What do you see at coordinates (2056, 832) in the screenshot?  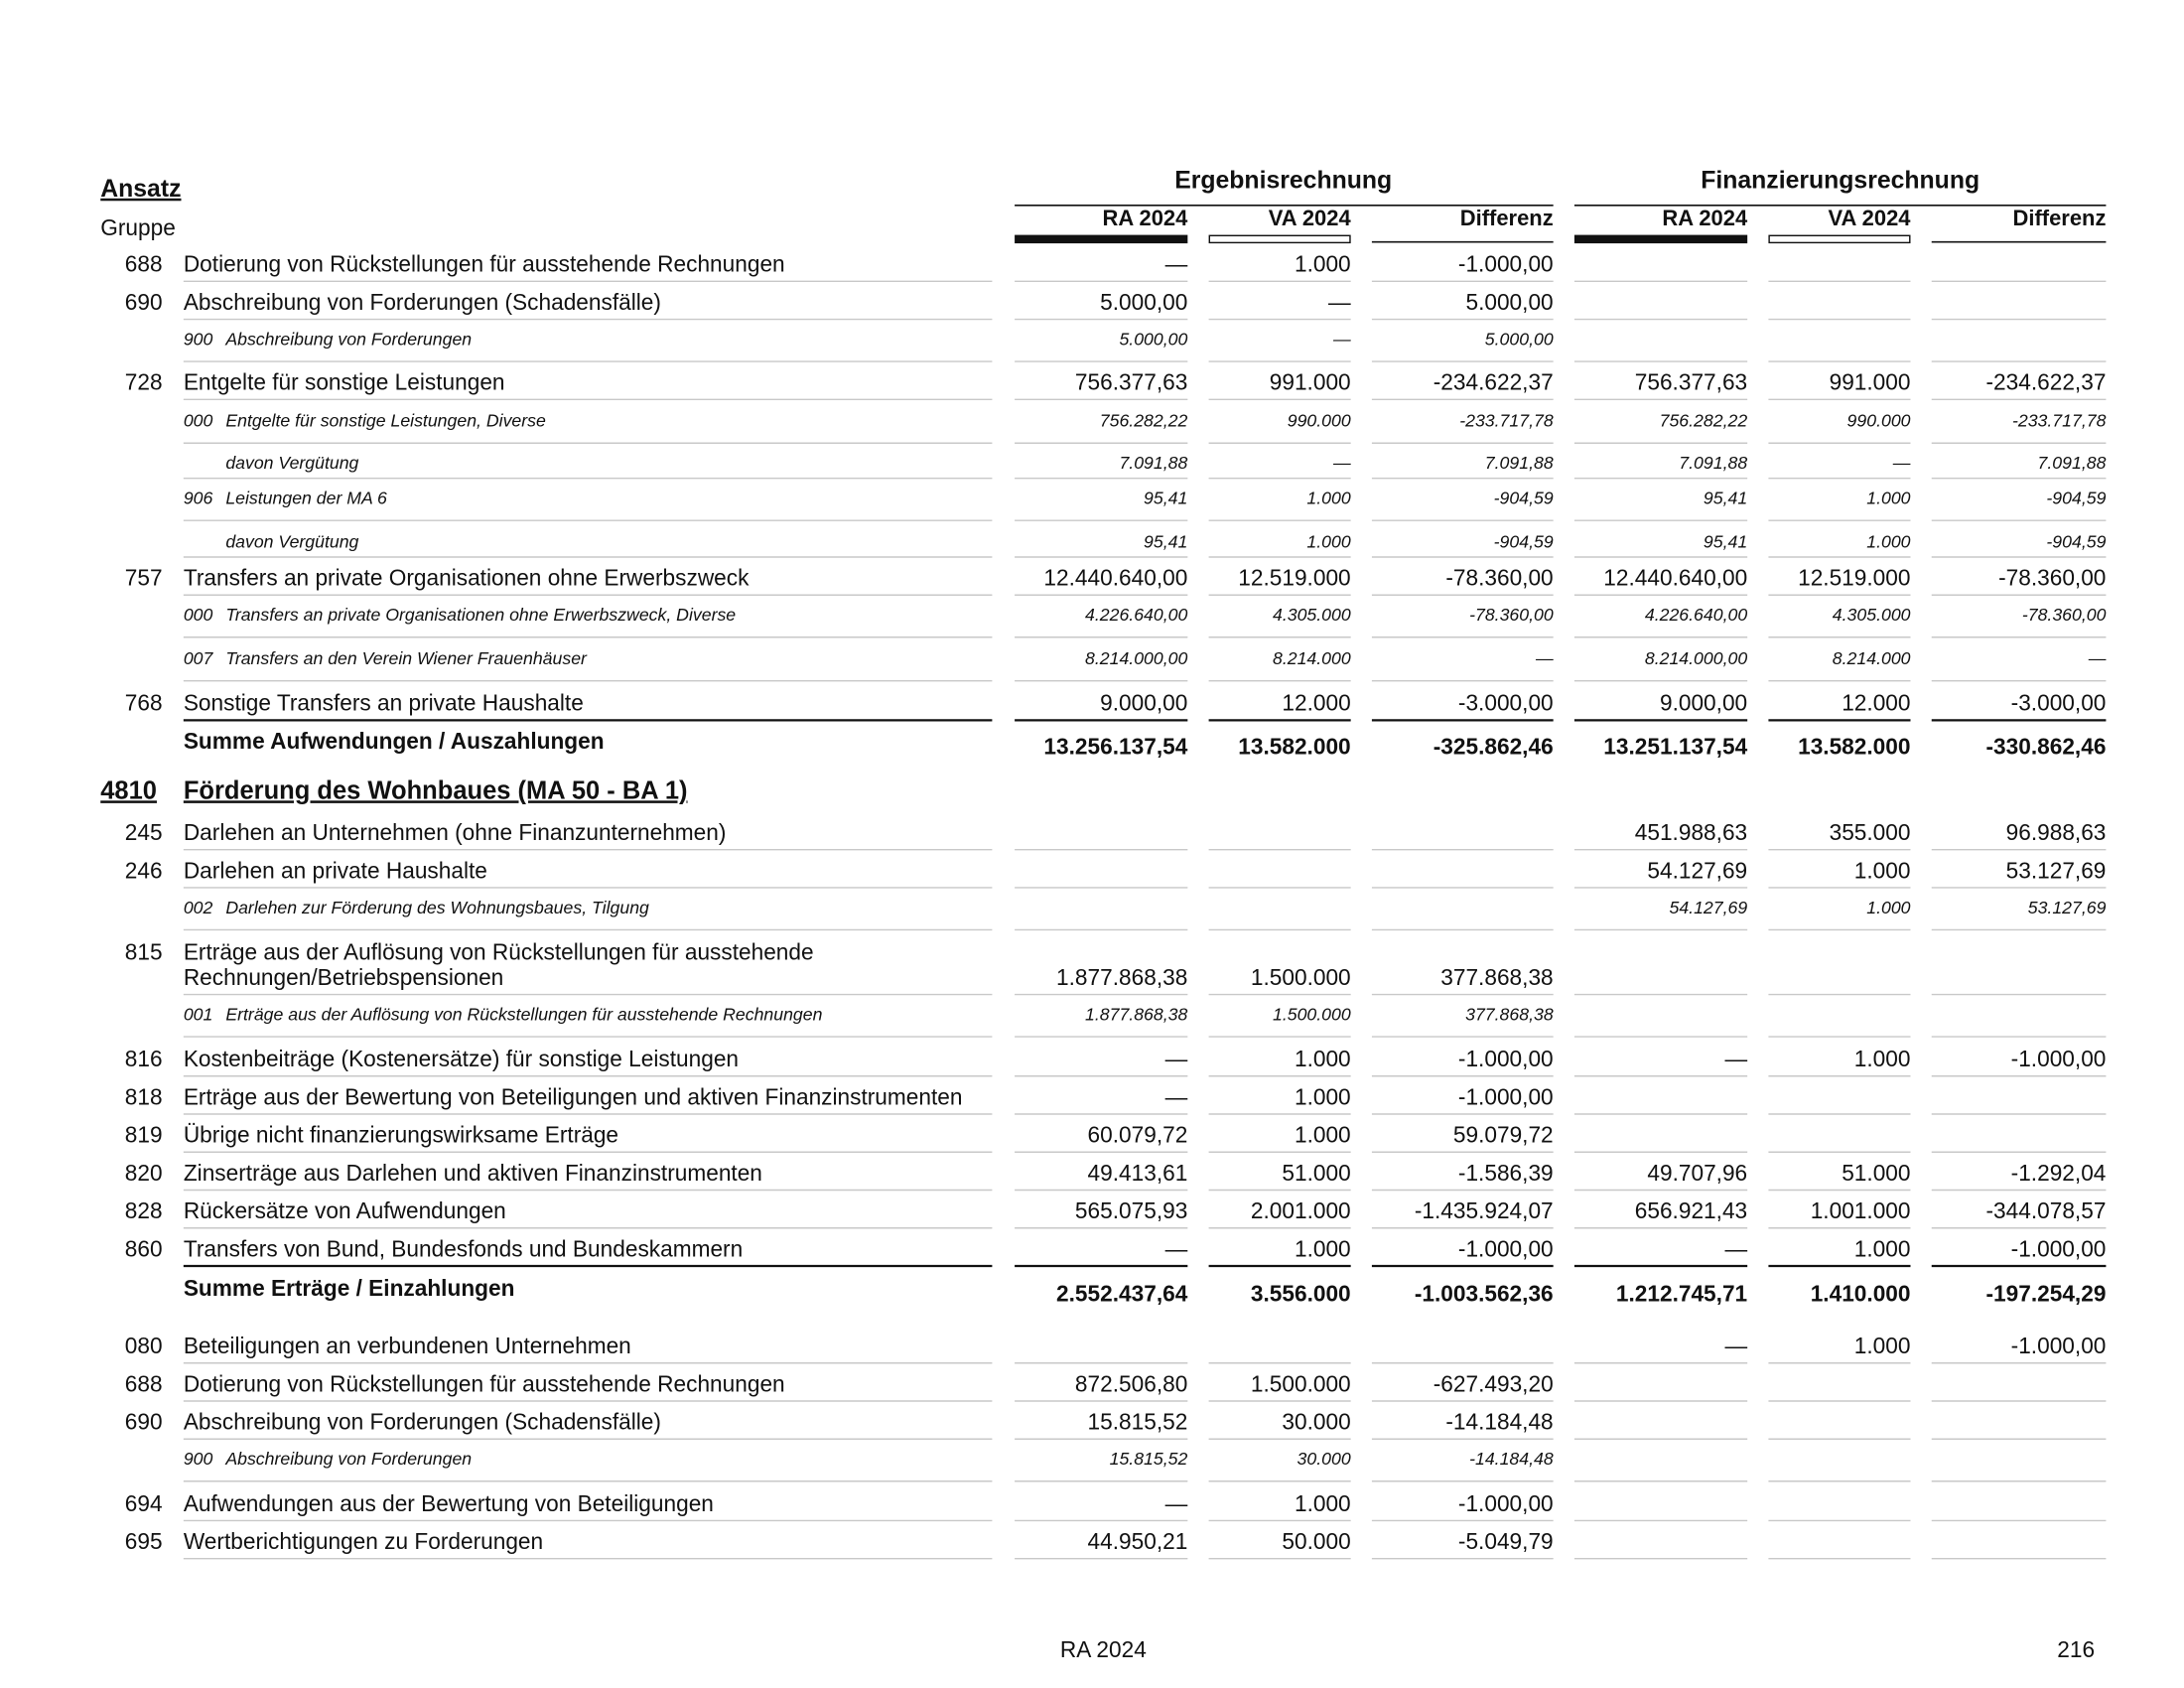 I see `cell-value: 96.988,63` at bounding box center [2056, 832].